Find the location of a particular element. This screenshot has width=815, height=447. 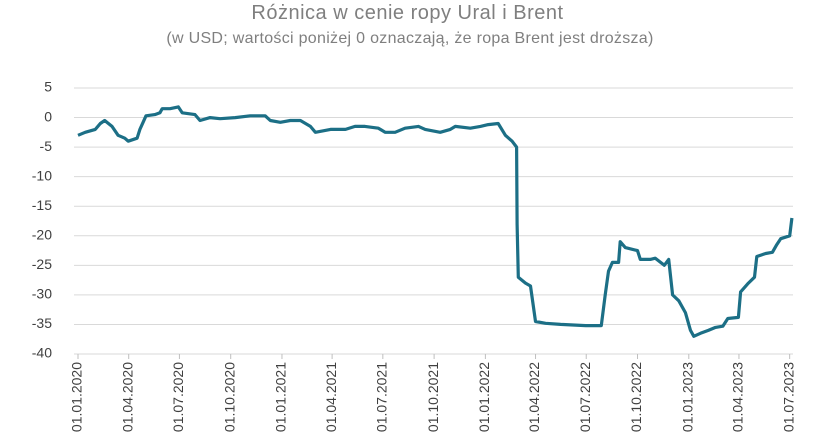

x-tick-label: 01.10.2022 is located at coordinates (636, 397).